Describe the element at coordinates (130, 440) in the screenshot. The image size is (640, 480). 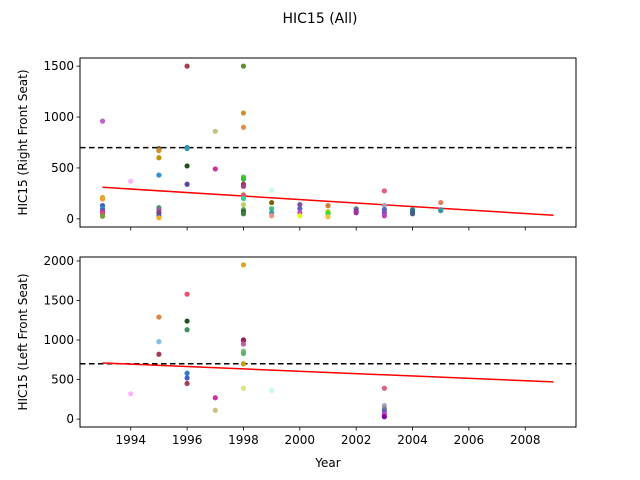
I see `x-tick-label: 1994` at that location.